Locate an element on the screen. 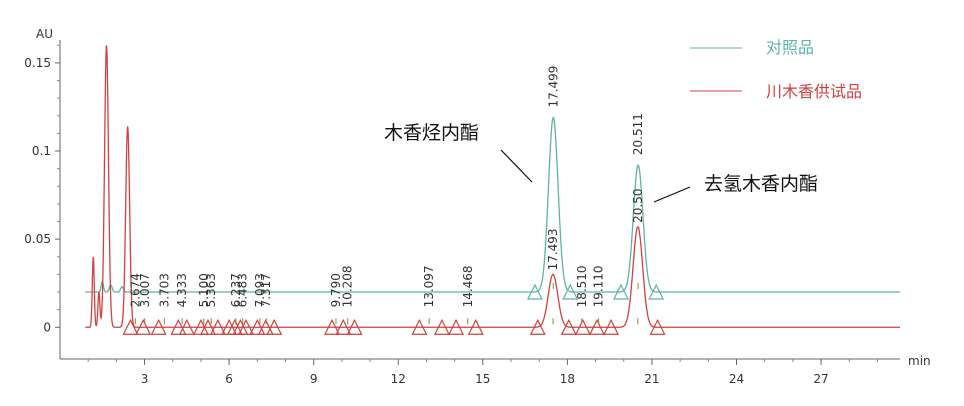 The width and height of the screenshot is (964, 406). legend: 对照品 川木香供试品 is located at coordinates (776, 69).